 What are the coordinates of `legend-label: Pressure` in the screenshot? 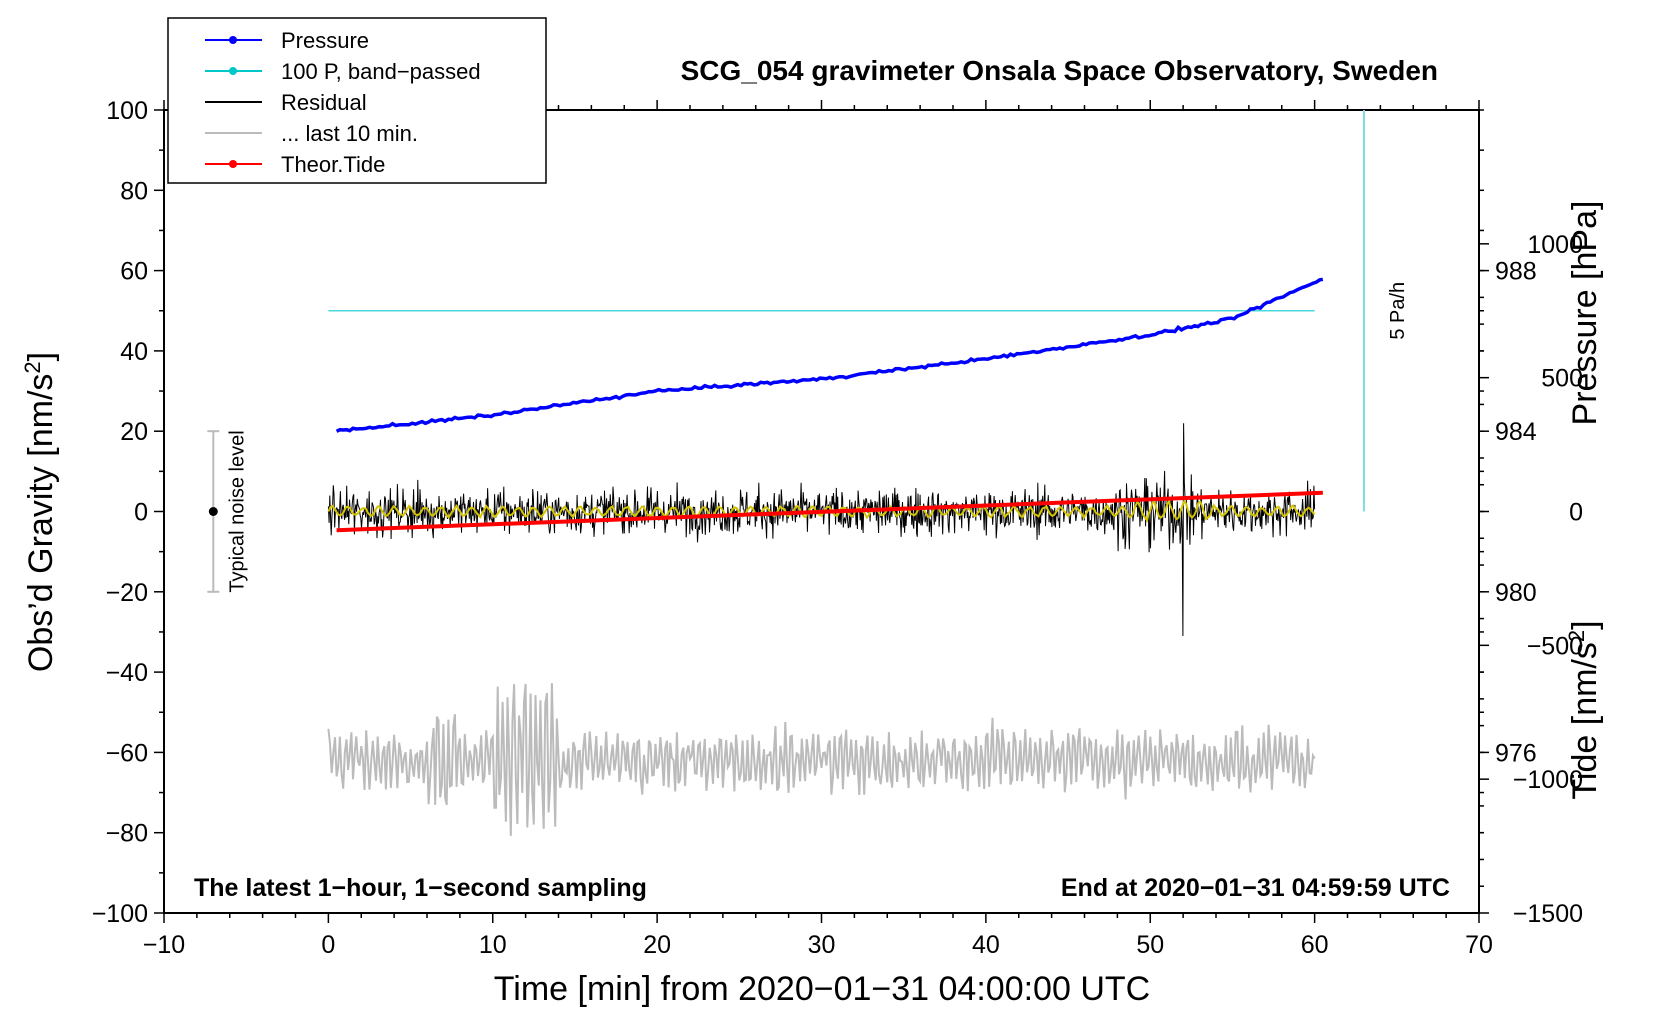 It's located at (325, 40).